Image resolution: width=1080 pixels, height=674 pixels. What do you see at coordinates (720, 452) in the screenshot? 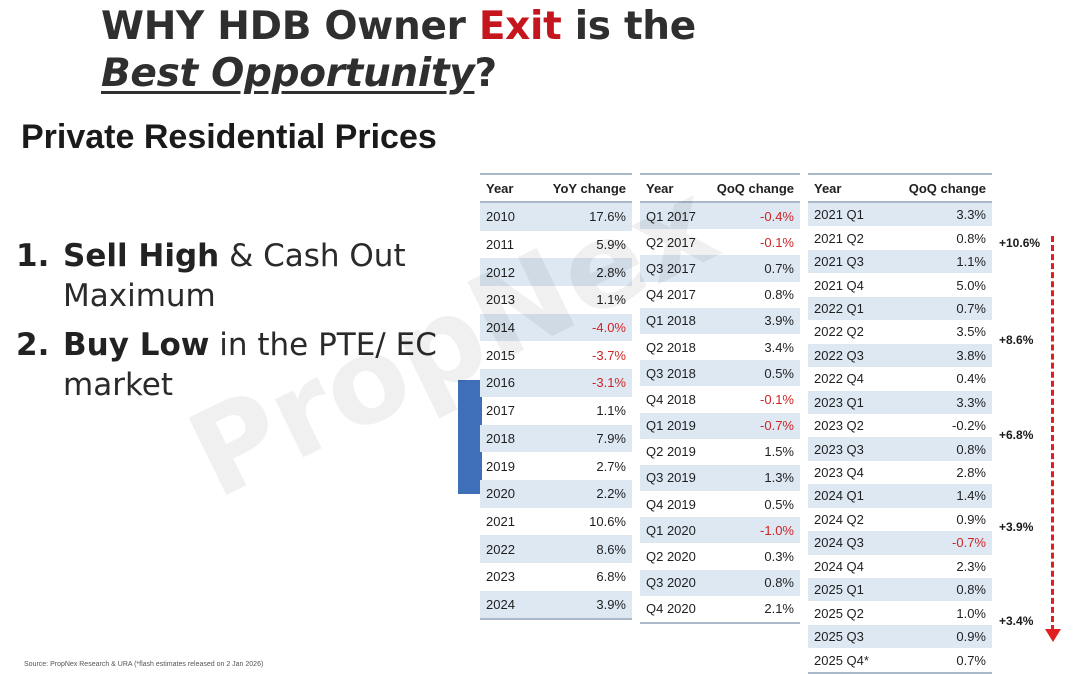
I see `table-row: Q2 2019 1.5%` at bounding box center [720, 452].